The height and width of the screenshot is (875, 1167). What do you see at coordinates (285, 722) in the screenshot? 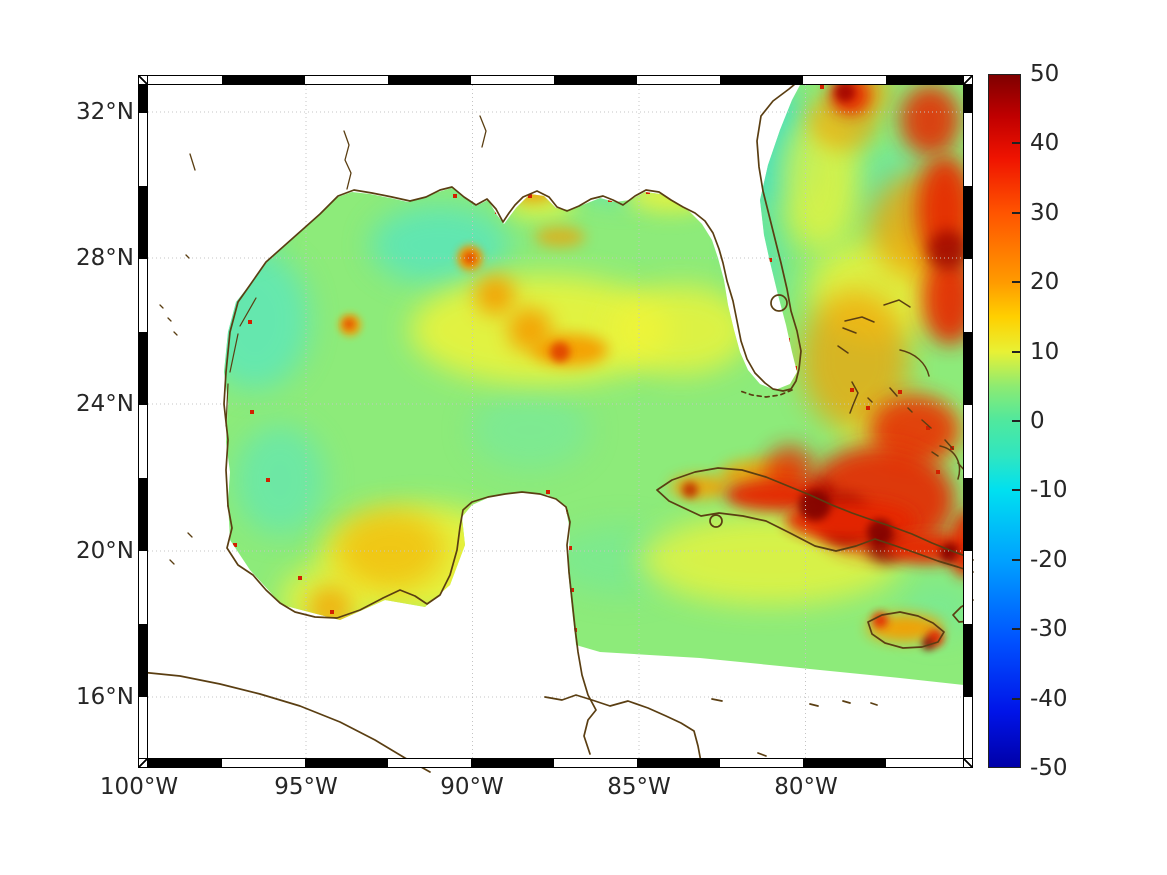
I see `coast-mexico-pacific` at bounding box center [285, 722].